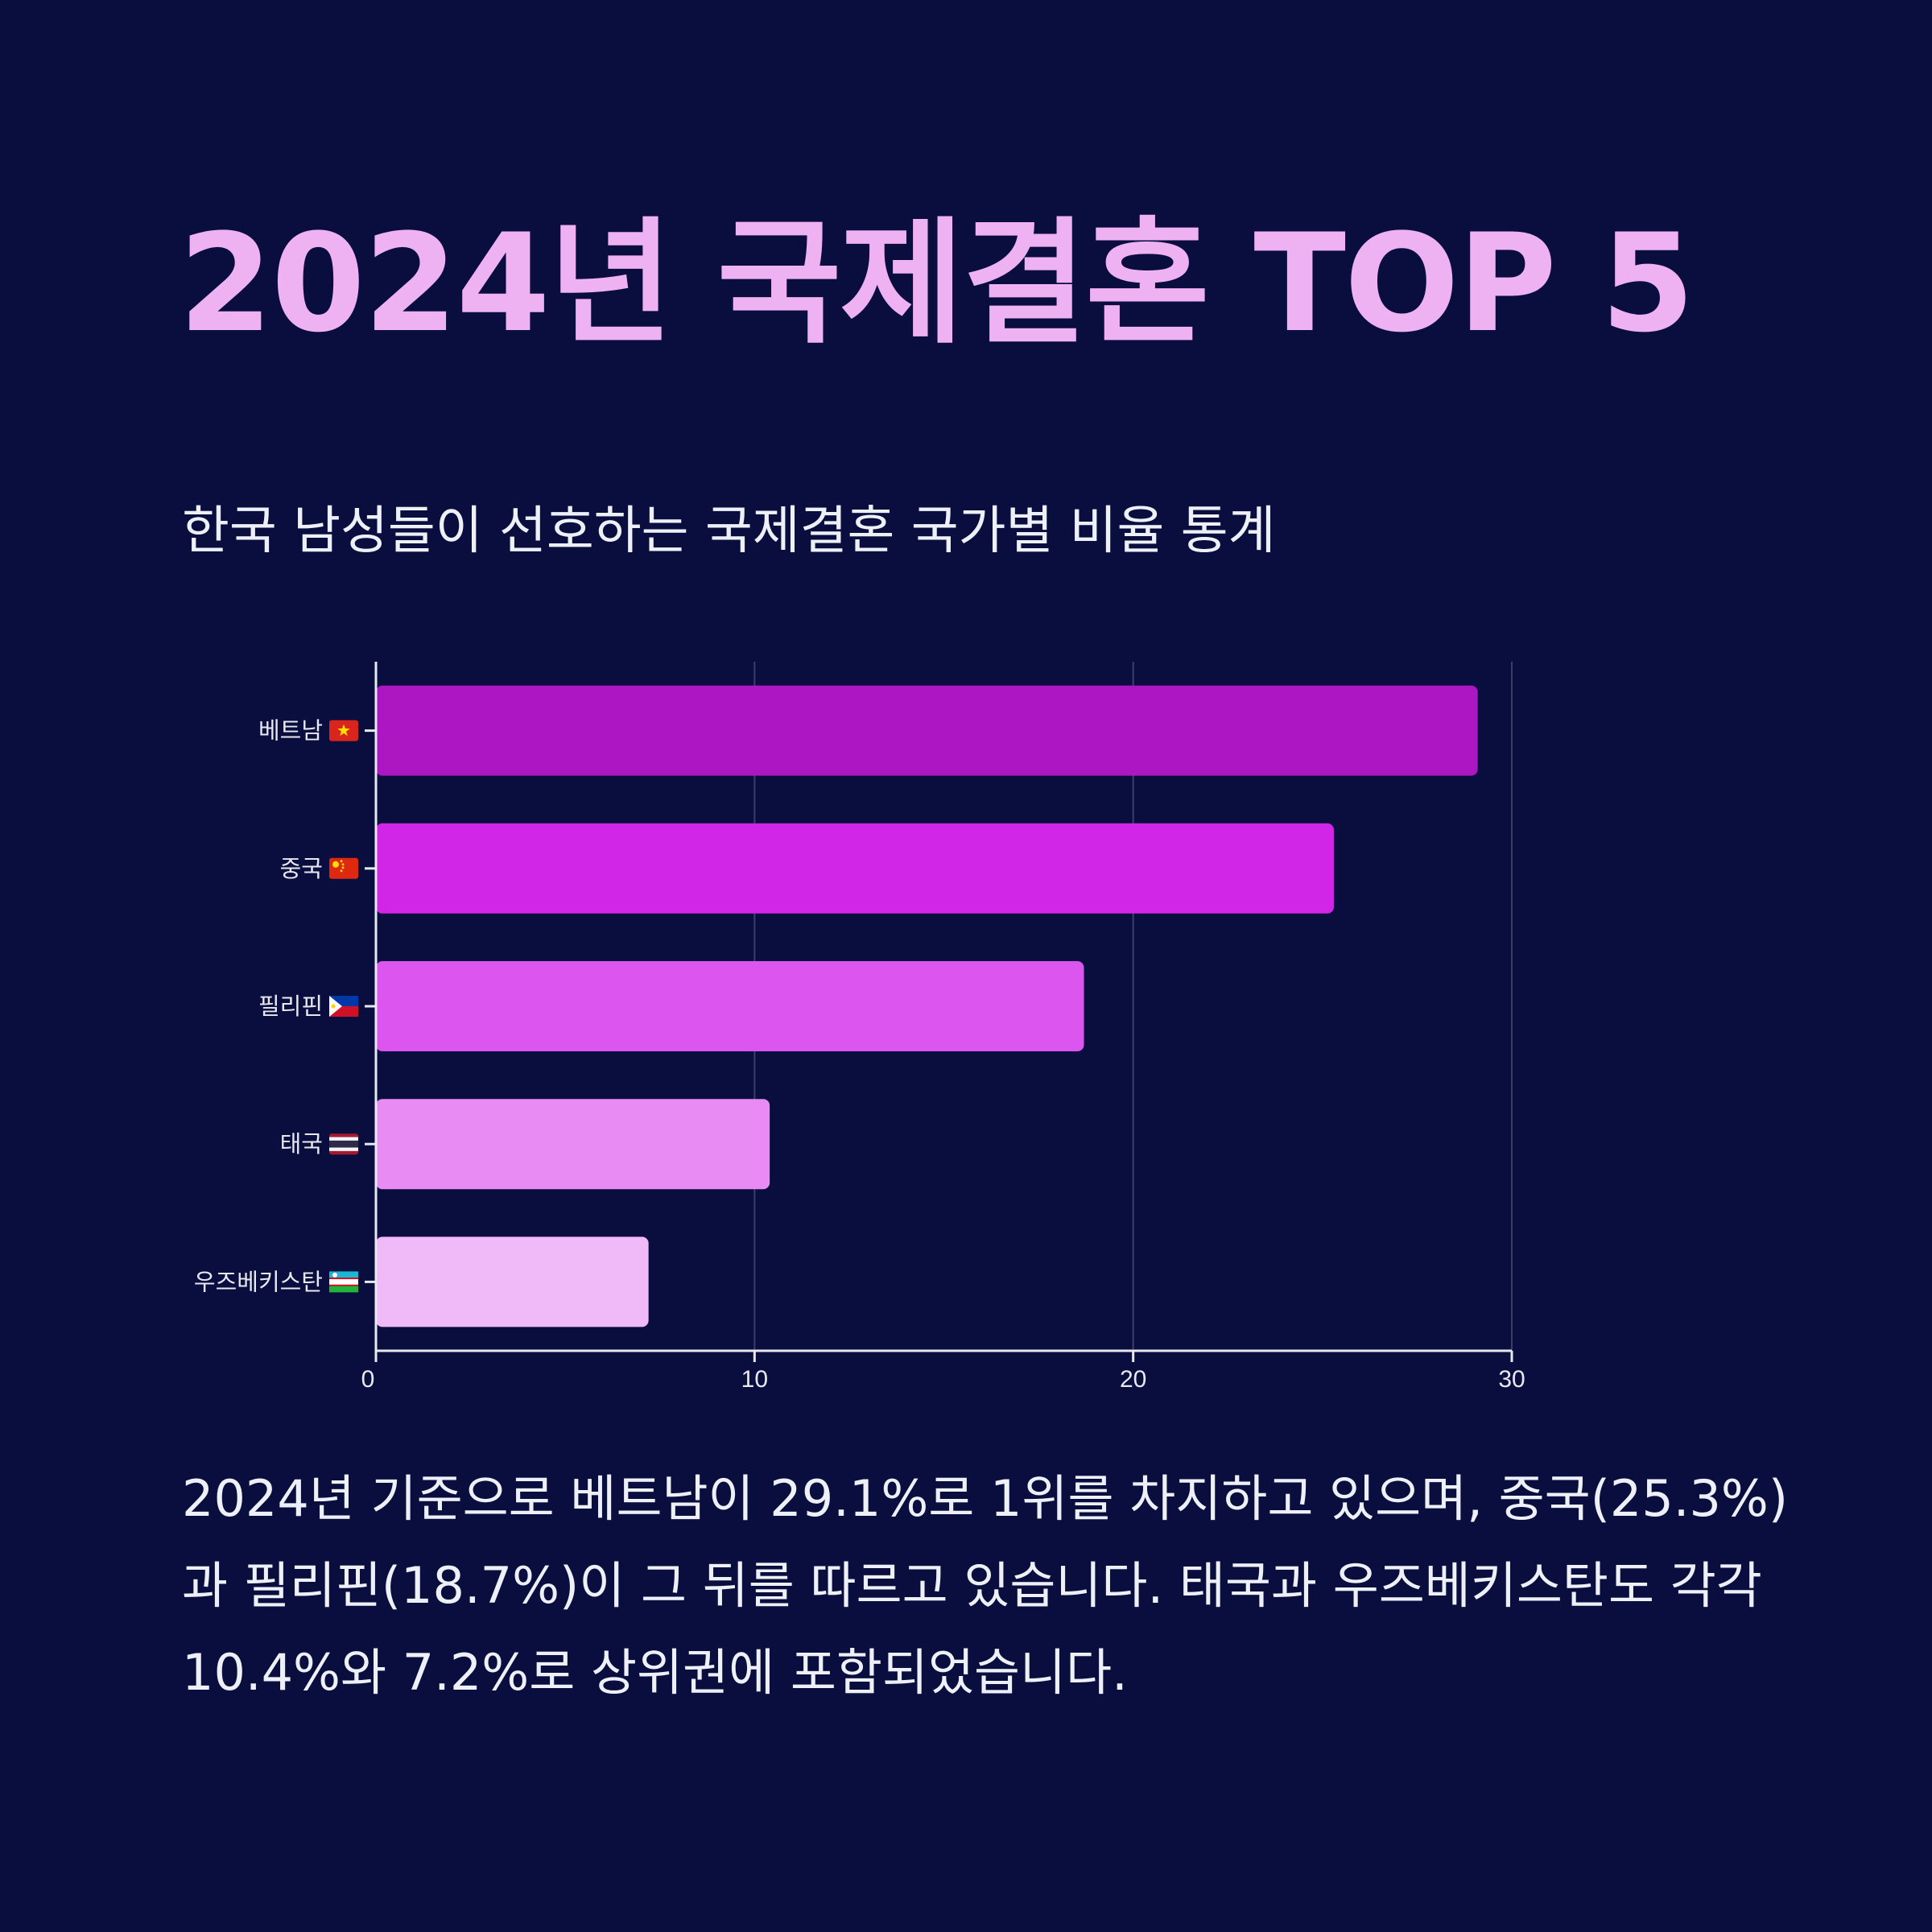  I want to click on flag-vn-icon, so click(343, 730).